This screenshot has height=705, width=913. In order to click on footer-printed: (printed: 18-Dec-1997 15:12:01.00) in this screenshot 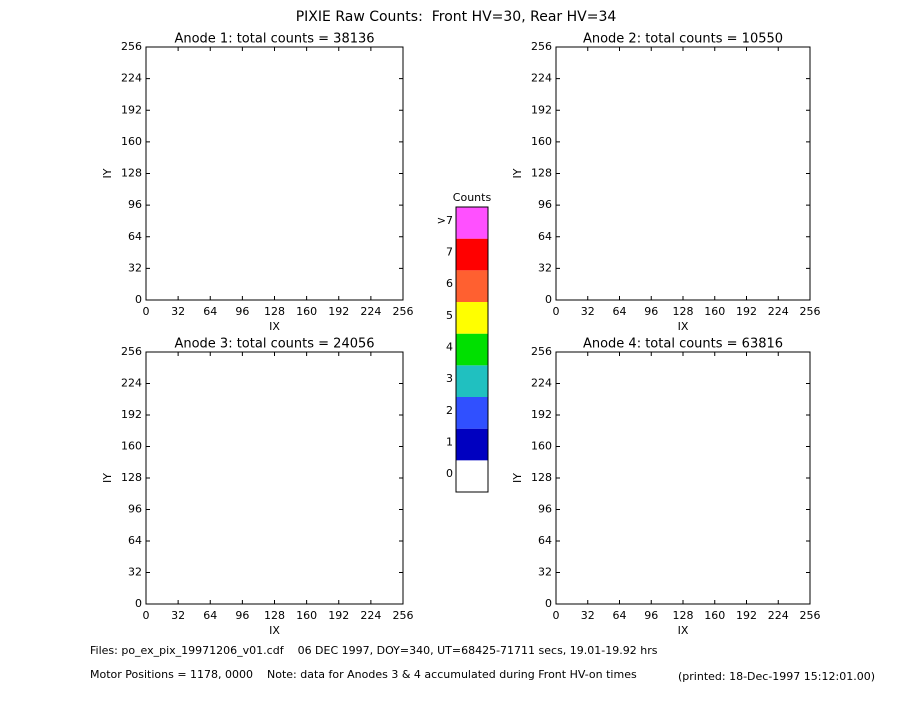, I will do `click(776, 676)`.